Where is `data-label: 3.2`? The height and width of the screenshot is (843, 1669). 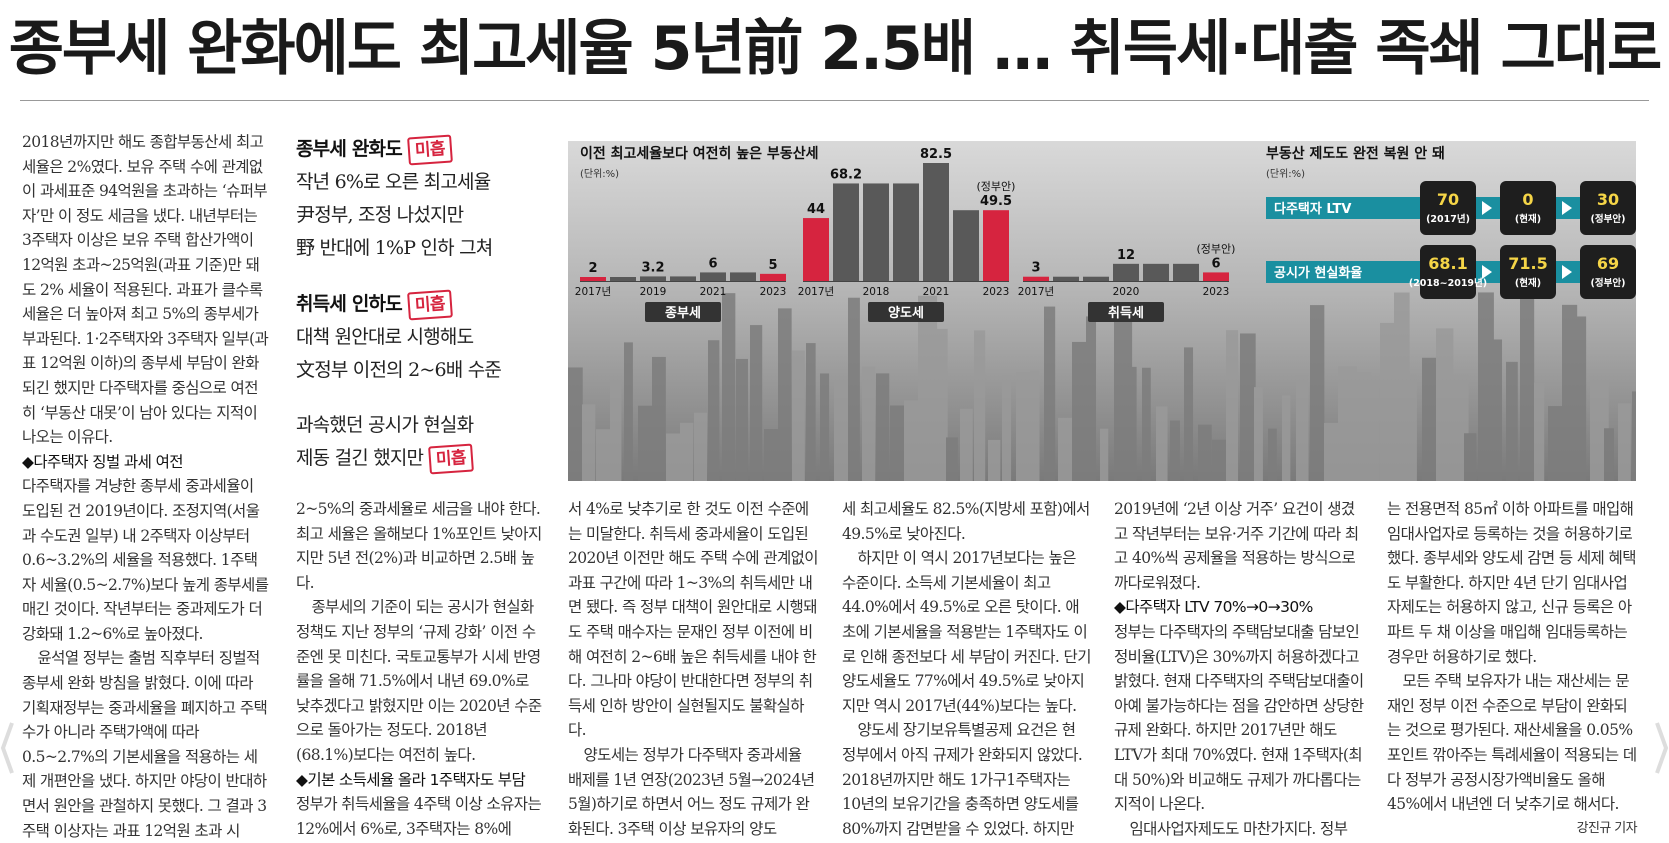 data-label: 3.2 is located at coordinates (652, 267).